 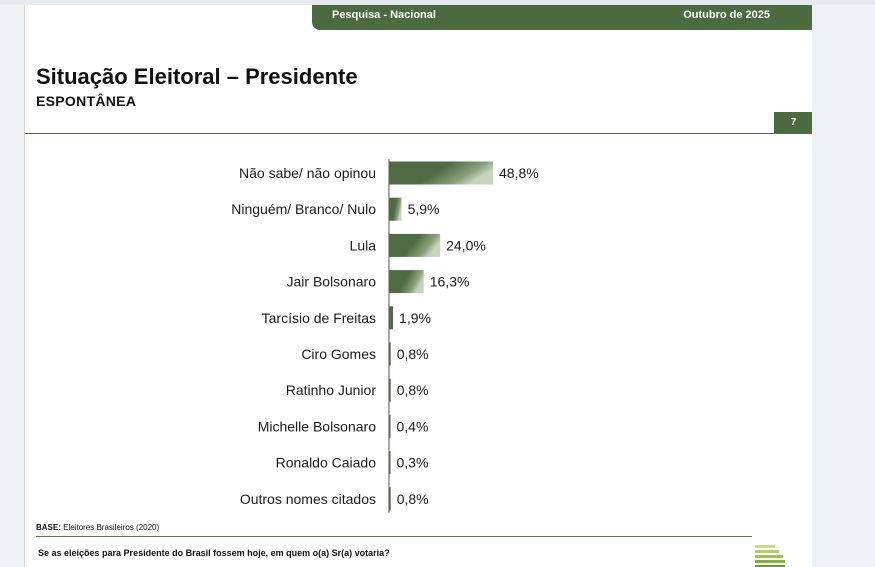 I want to click on institute-logo-icon, so click(x=770, y=556).